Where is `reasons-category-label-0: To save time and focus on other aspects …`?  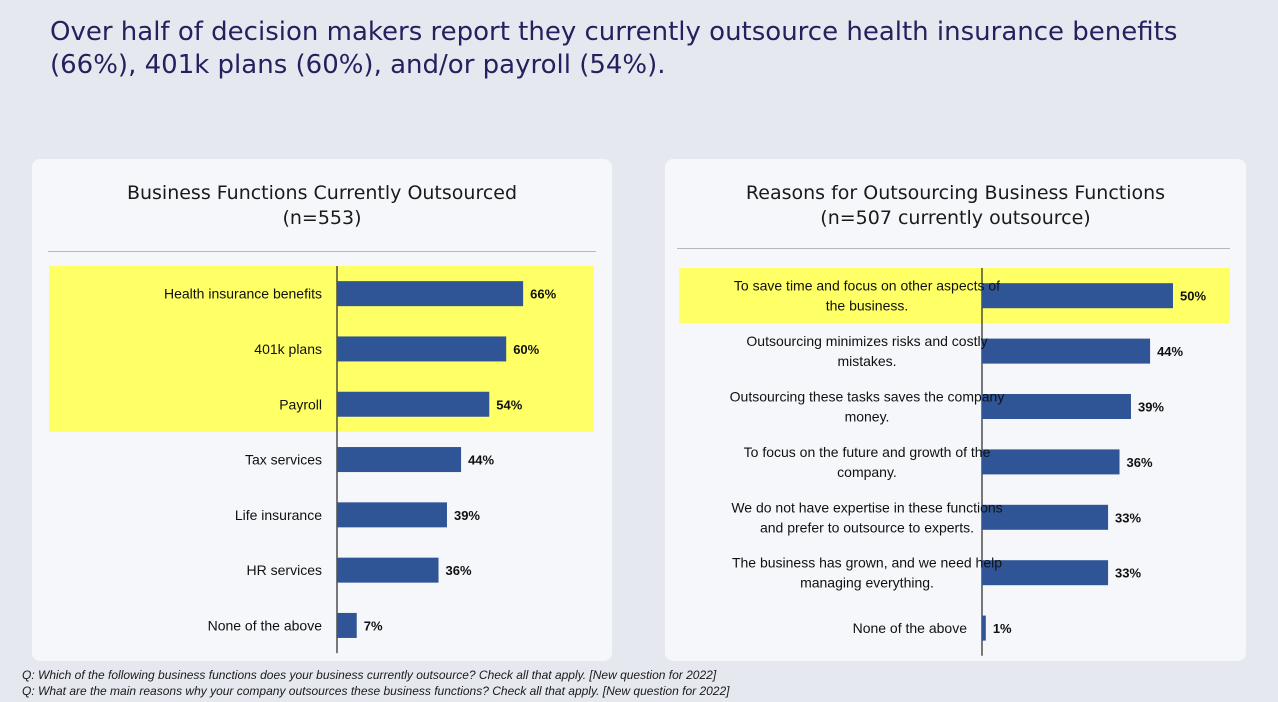
reasons-category-label-0: To save time and focus on other aspects … is located at coordinates (867, 296).